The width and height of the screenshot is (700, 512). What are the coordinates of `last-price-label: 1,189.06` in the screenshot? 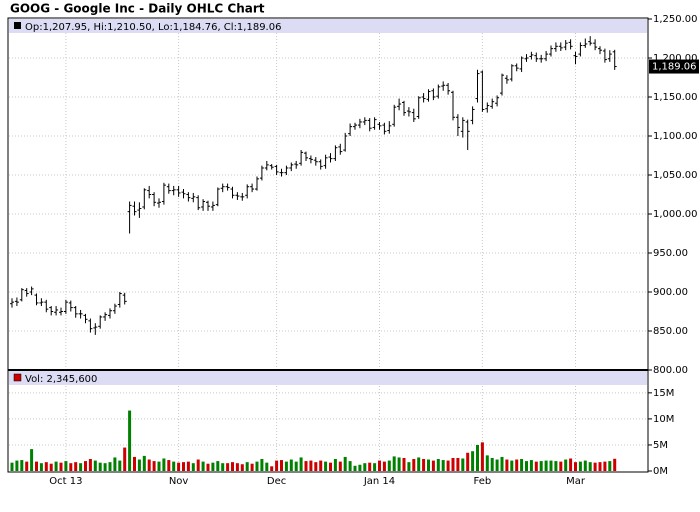 It's located at (674, 67).